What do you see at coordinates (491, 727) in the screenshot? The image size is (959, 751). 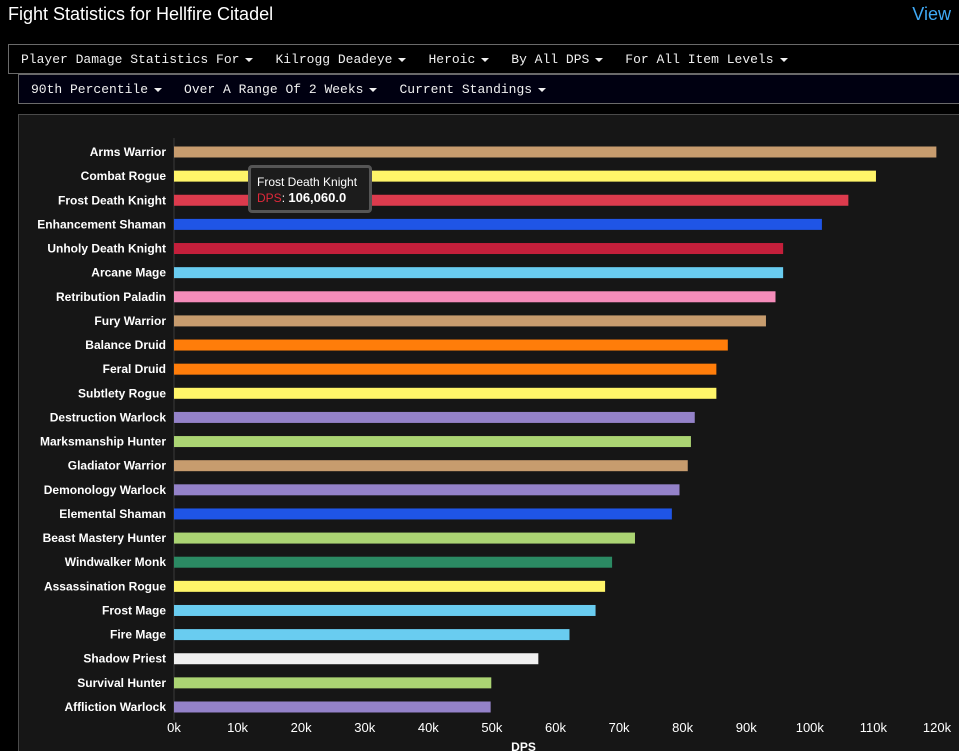 I see `x-tick-label: 50k` at bounding box center [491, 727].